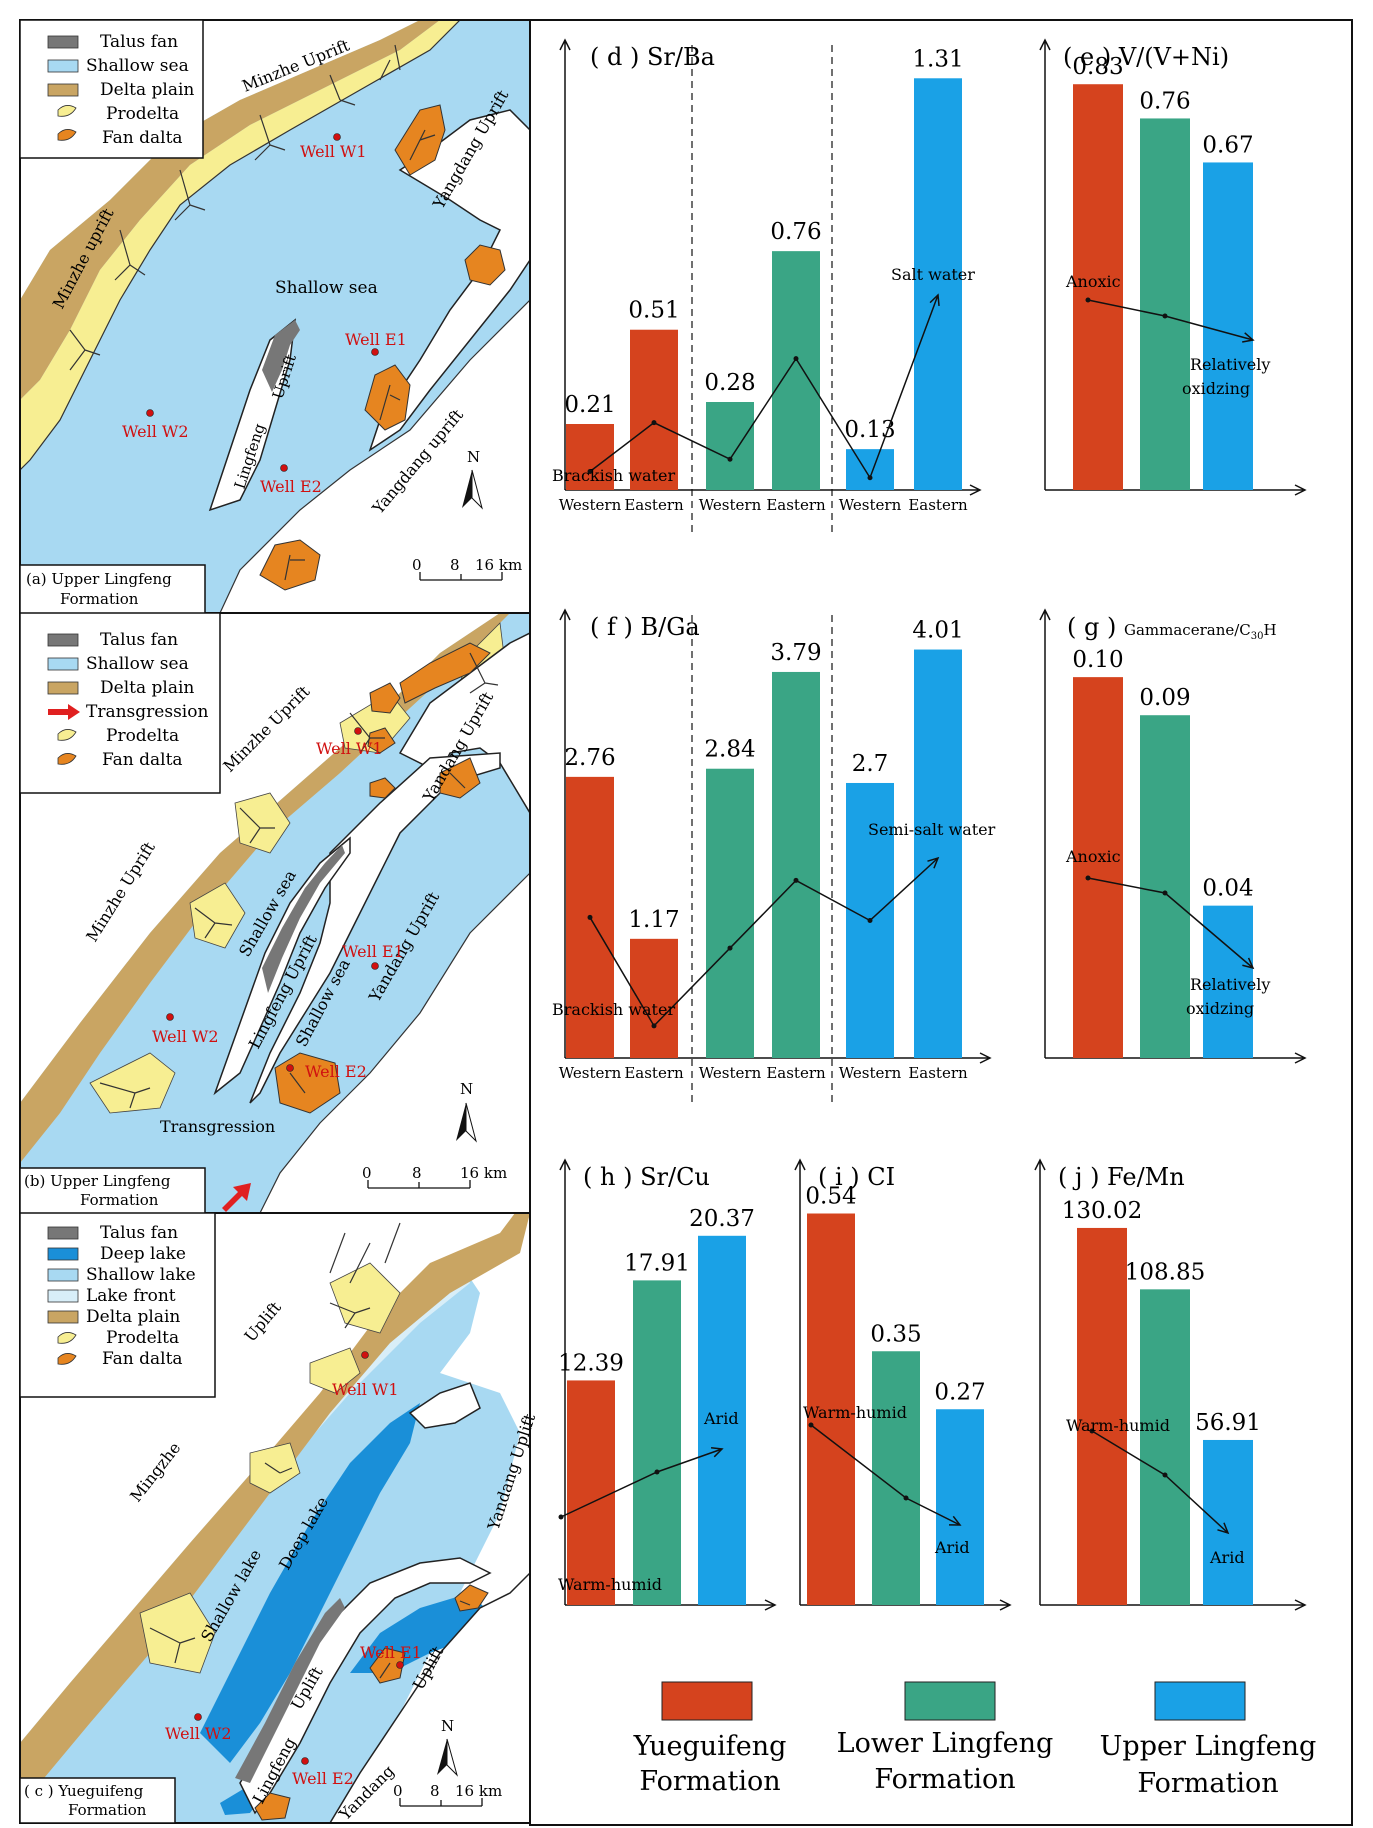  What do you see at coordinates (1172, 627) in the screenshot?
I see `chart-title: ( g ) Gammacerane/C30H` at bounding box center [1172, 627].